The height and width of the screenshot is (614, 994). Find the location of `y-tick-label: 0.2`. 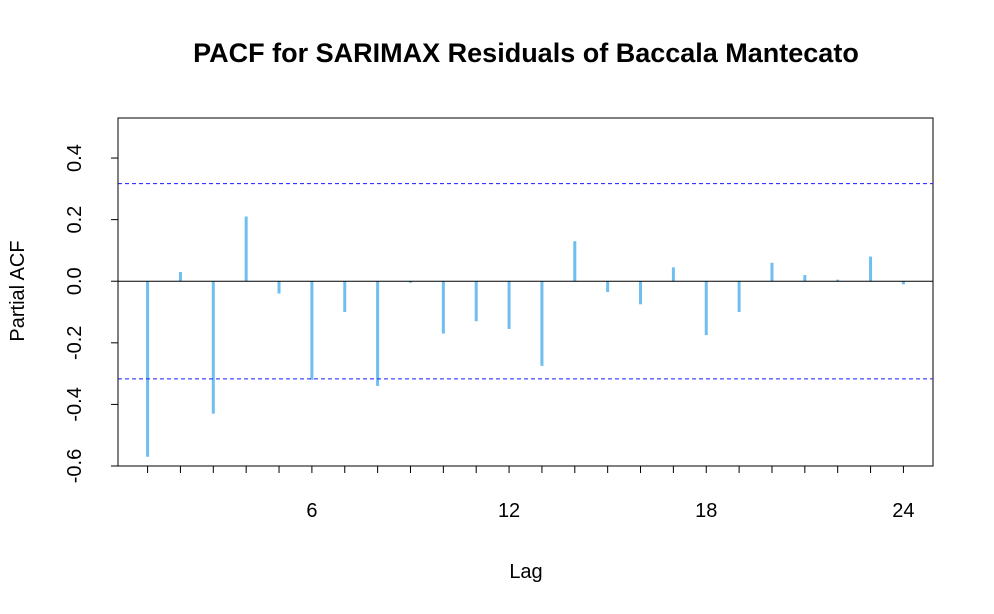

y-tick-label: 0.2 is located at coordinates (75, 220).